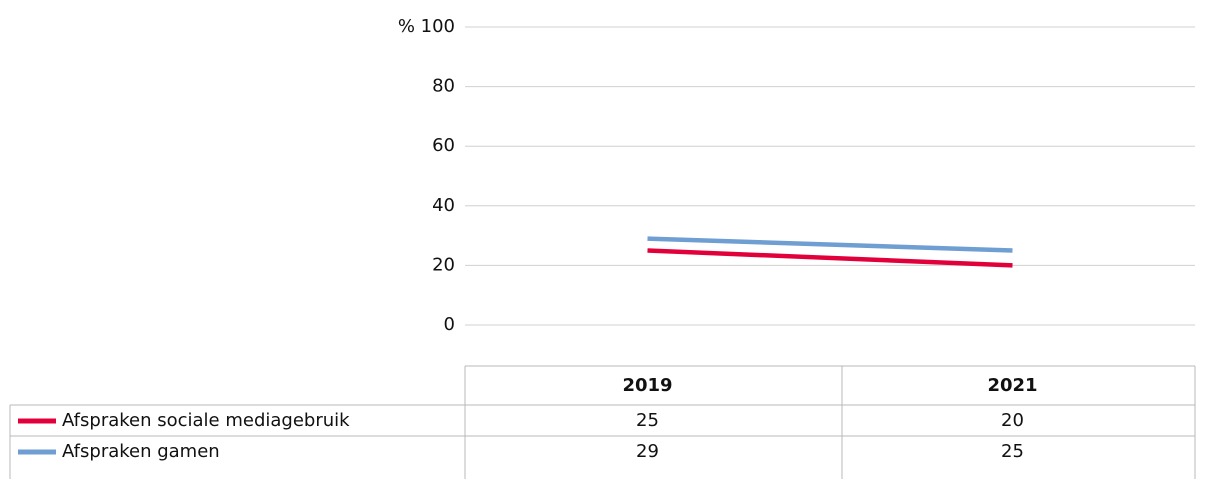  I want to click on y-tick-label: % 100, so click(426, 26).